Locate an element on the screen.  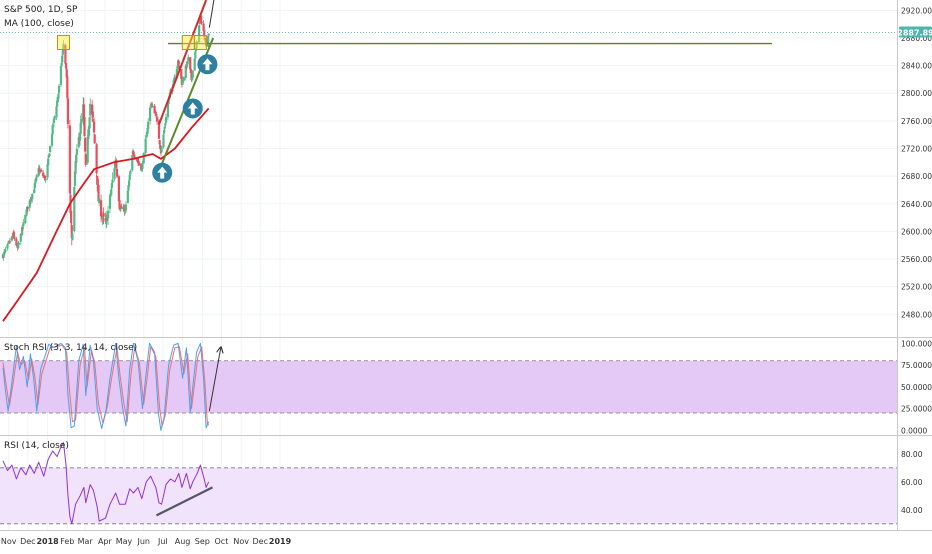
stoch-d-line is located at coordinates (106, 385).